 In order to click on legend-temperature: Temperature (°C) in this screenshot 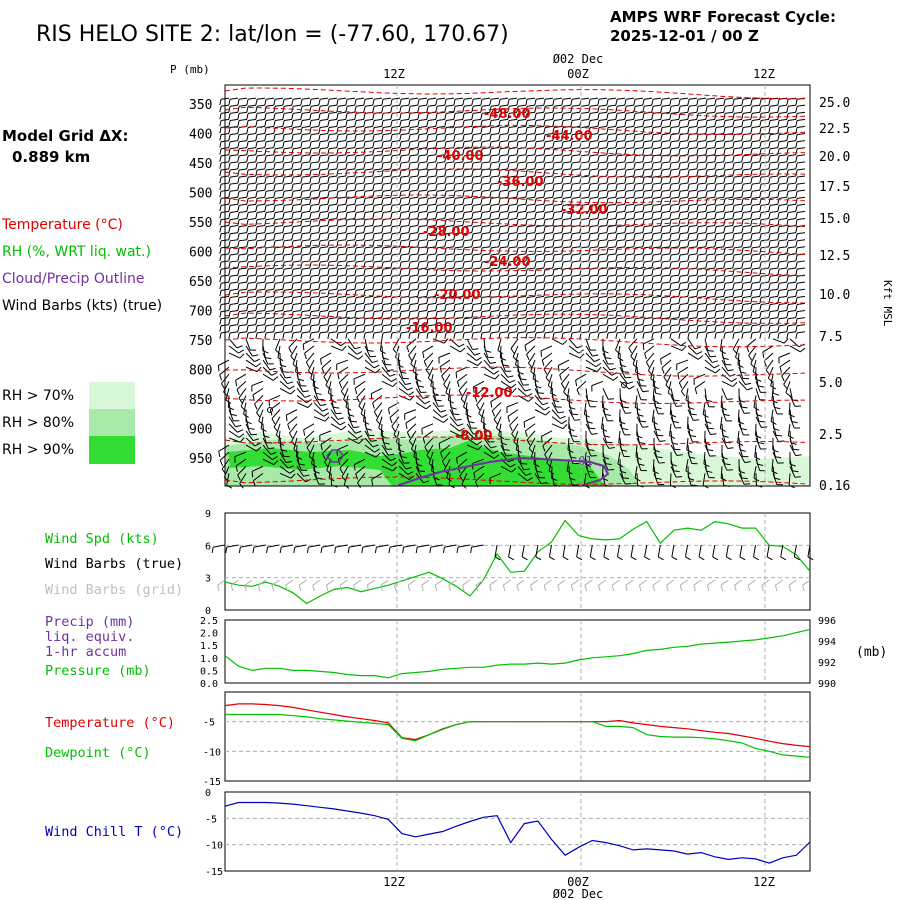, I will do `click(62, 225)`.